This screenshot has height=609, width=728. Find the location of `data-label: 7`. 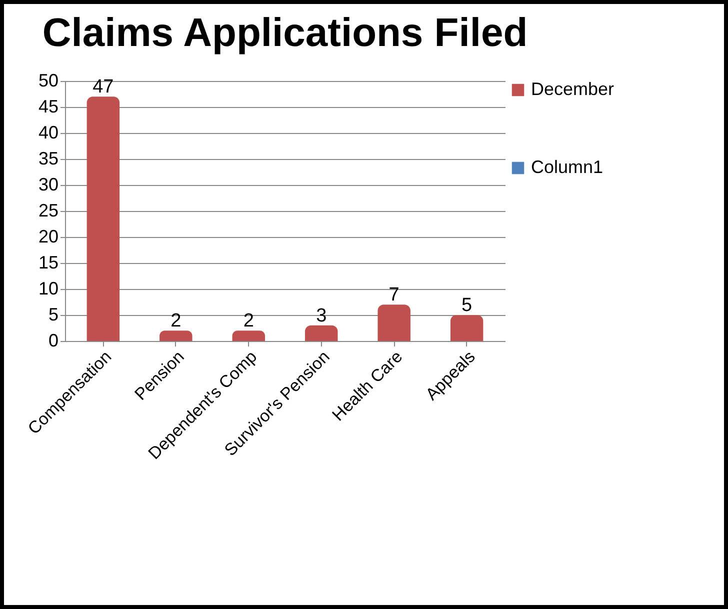

data-label: 7 is located at coordinates (394, 295).